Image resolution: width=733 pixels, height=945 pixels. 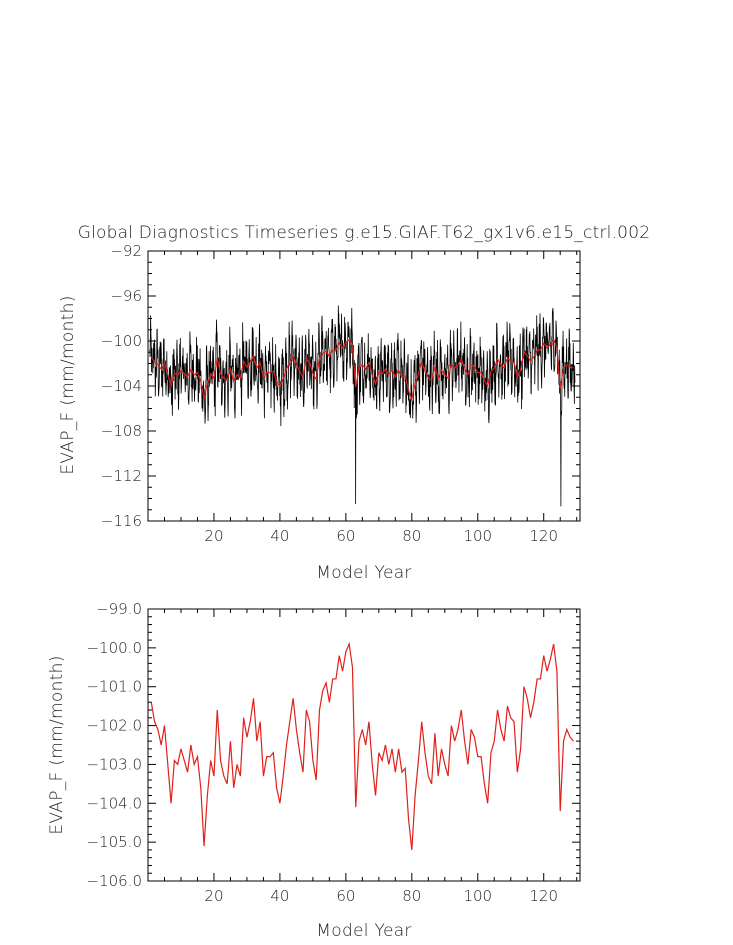 I want to click on monthly-series-line, so click(x=362, y=406).